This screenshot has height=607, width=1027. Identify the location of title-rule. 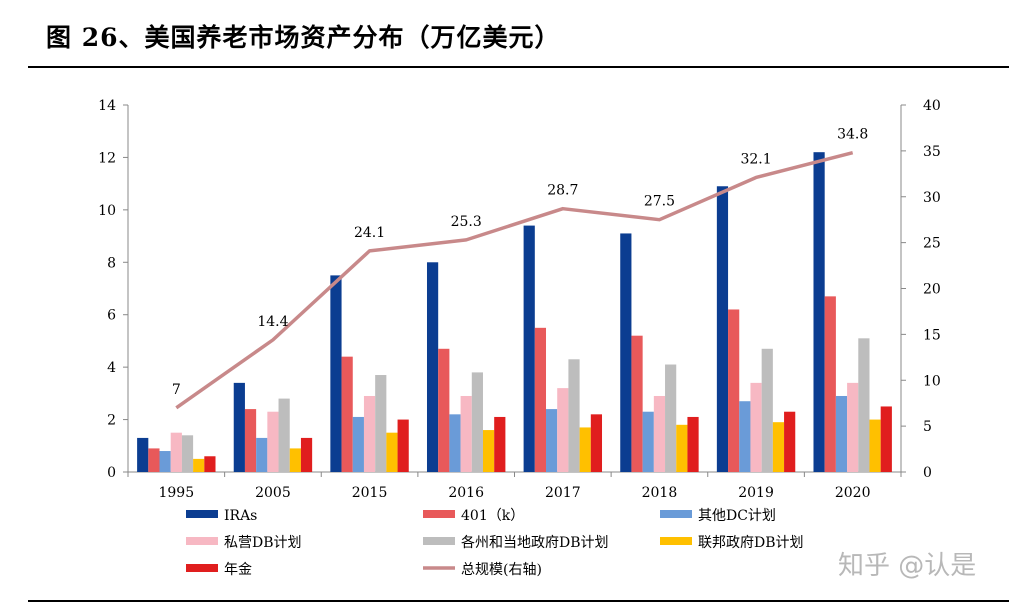
(518, 67).